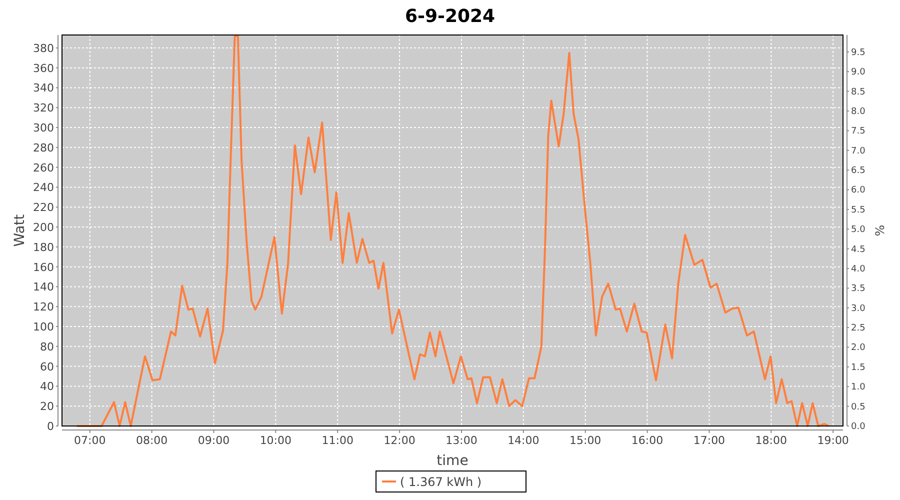 The height and width of the screenshot is (500, 900). What do you see at coordinates (50, 426) in the screenshot?
I see `y-tick-label: 0` at bounding box center [50, 426].